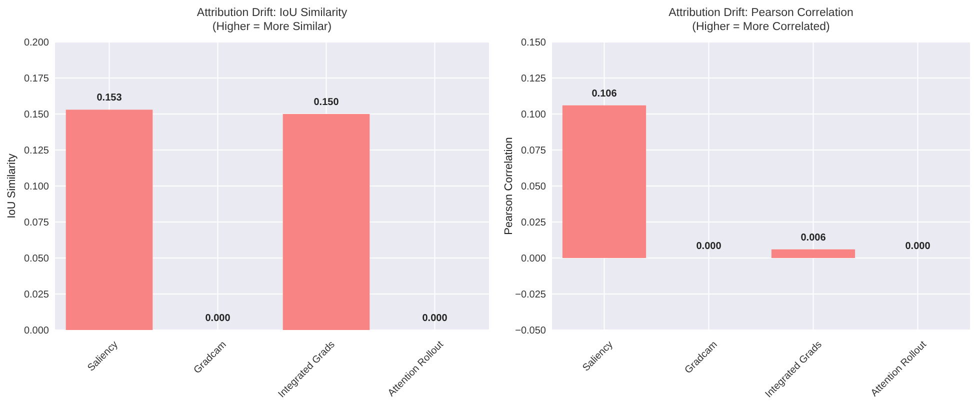  I want to click on data-label: 0.106, so click(605, 94).